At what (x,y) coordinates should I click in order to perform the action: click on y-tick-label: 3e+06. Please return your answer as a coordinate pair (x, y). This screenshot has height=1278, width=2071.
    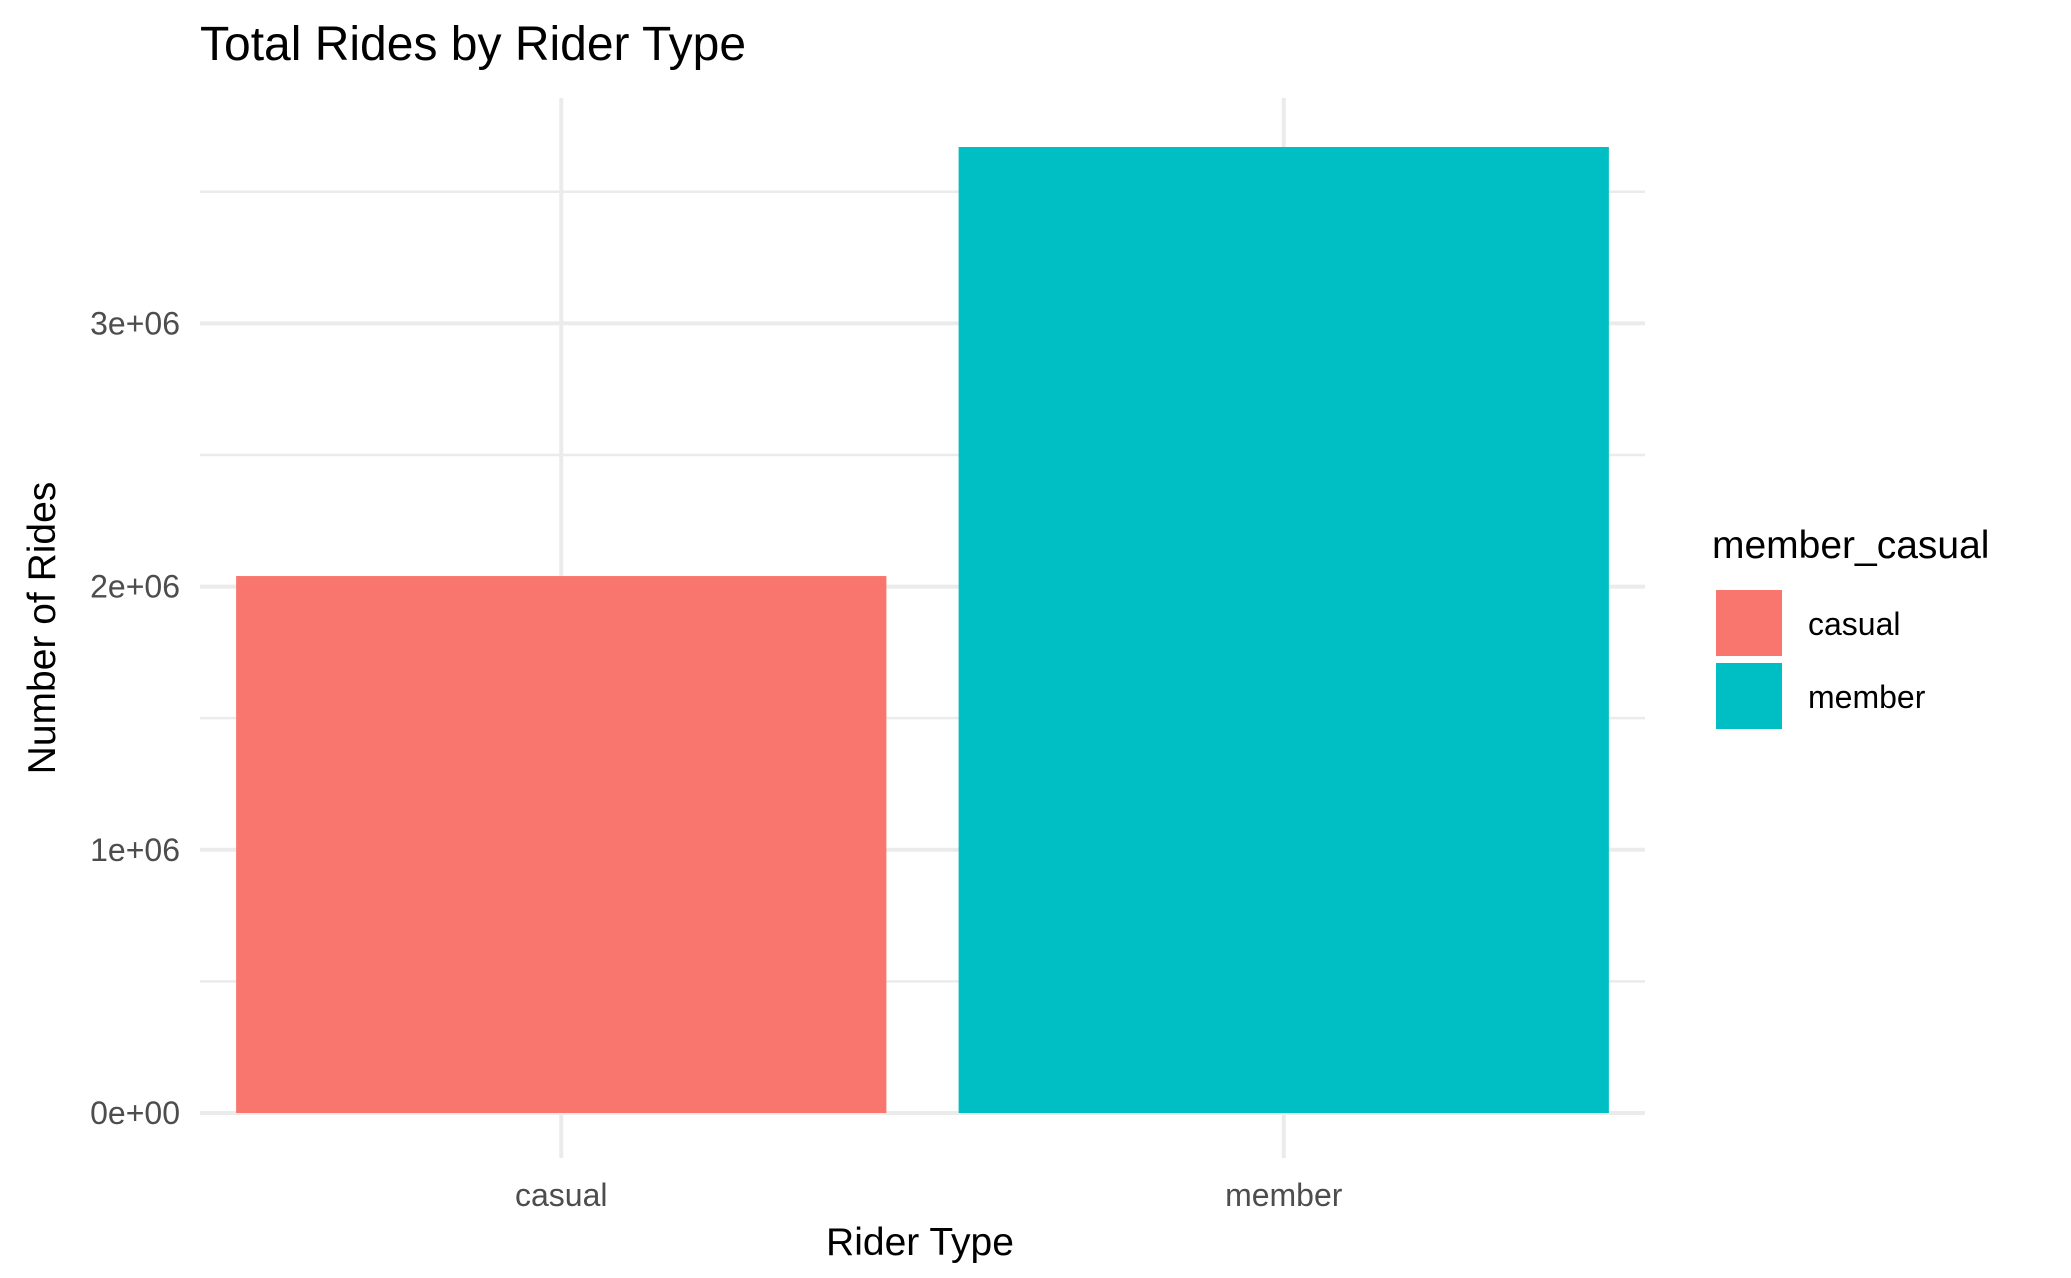
    Looking at the image, I should click on (135, 323).